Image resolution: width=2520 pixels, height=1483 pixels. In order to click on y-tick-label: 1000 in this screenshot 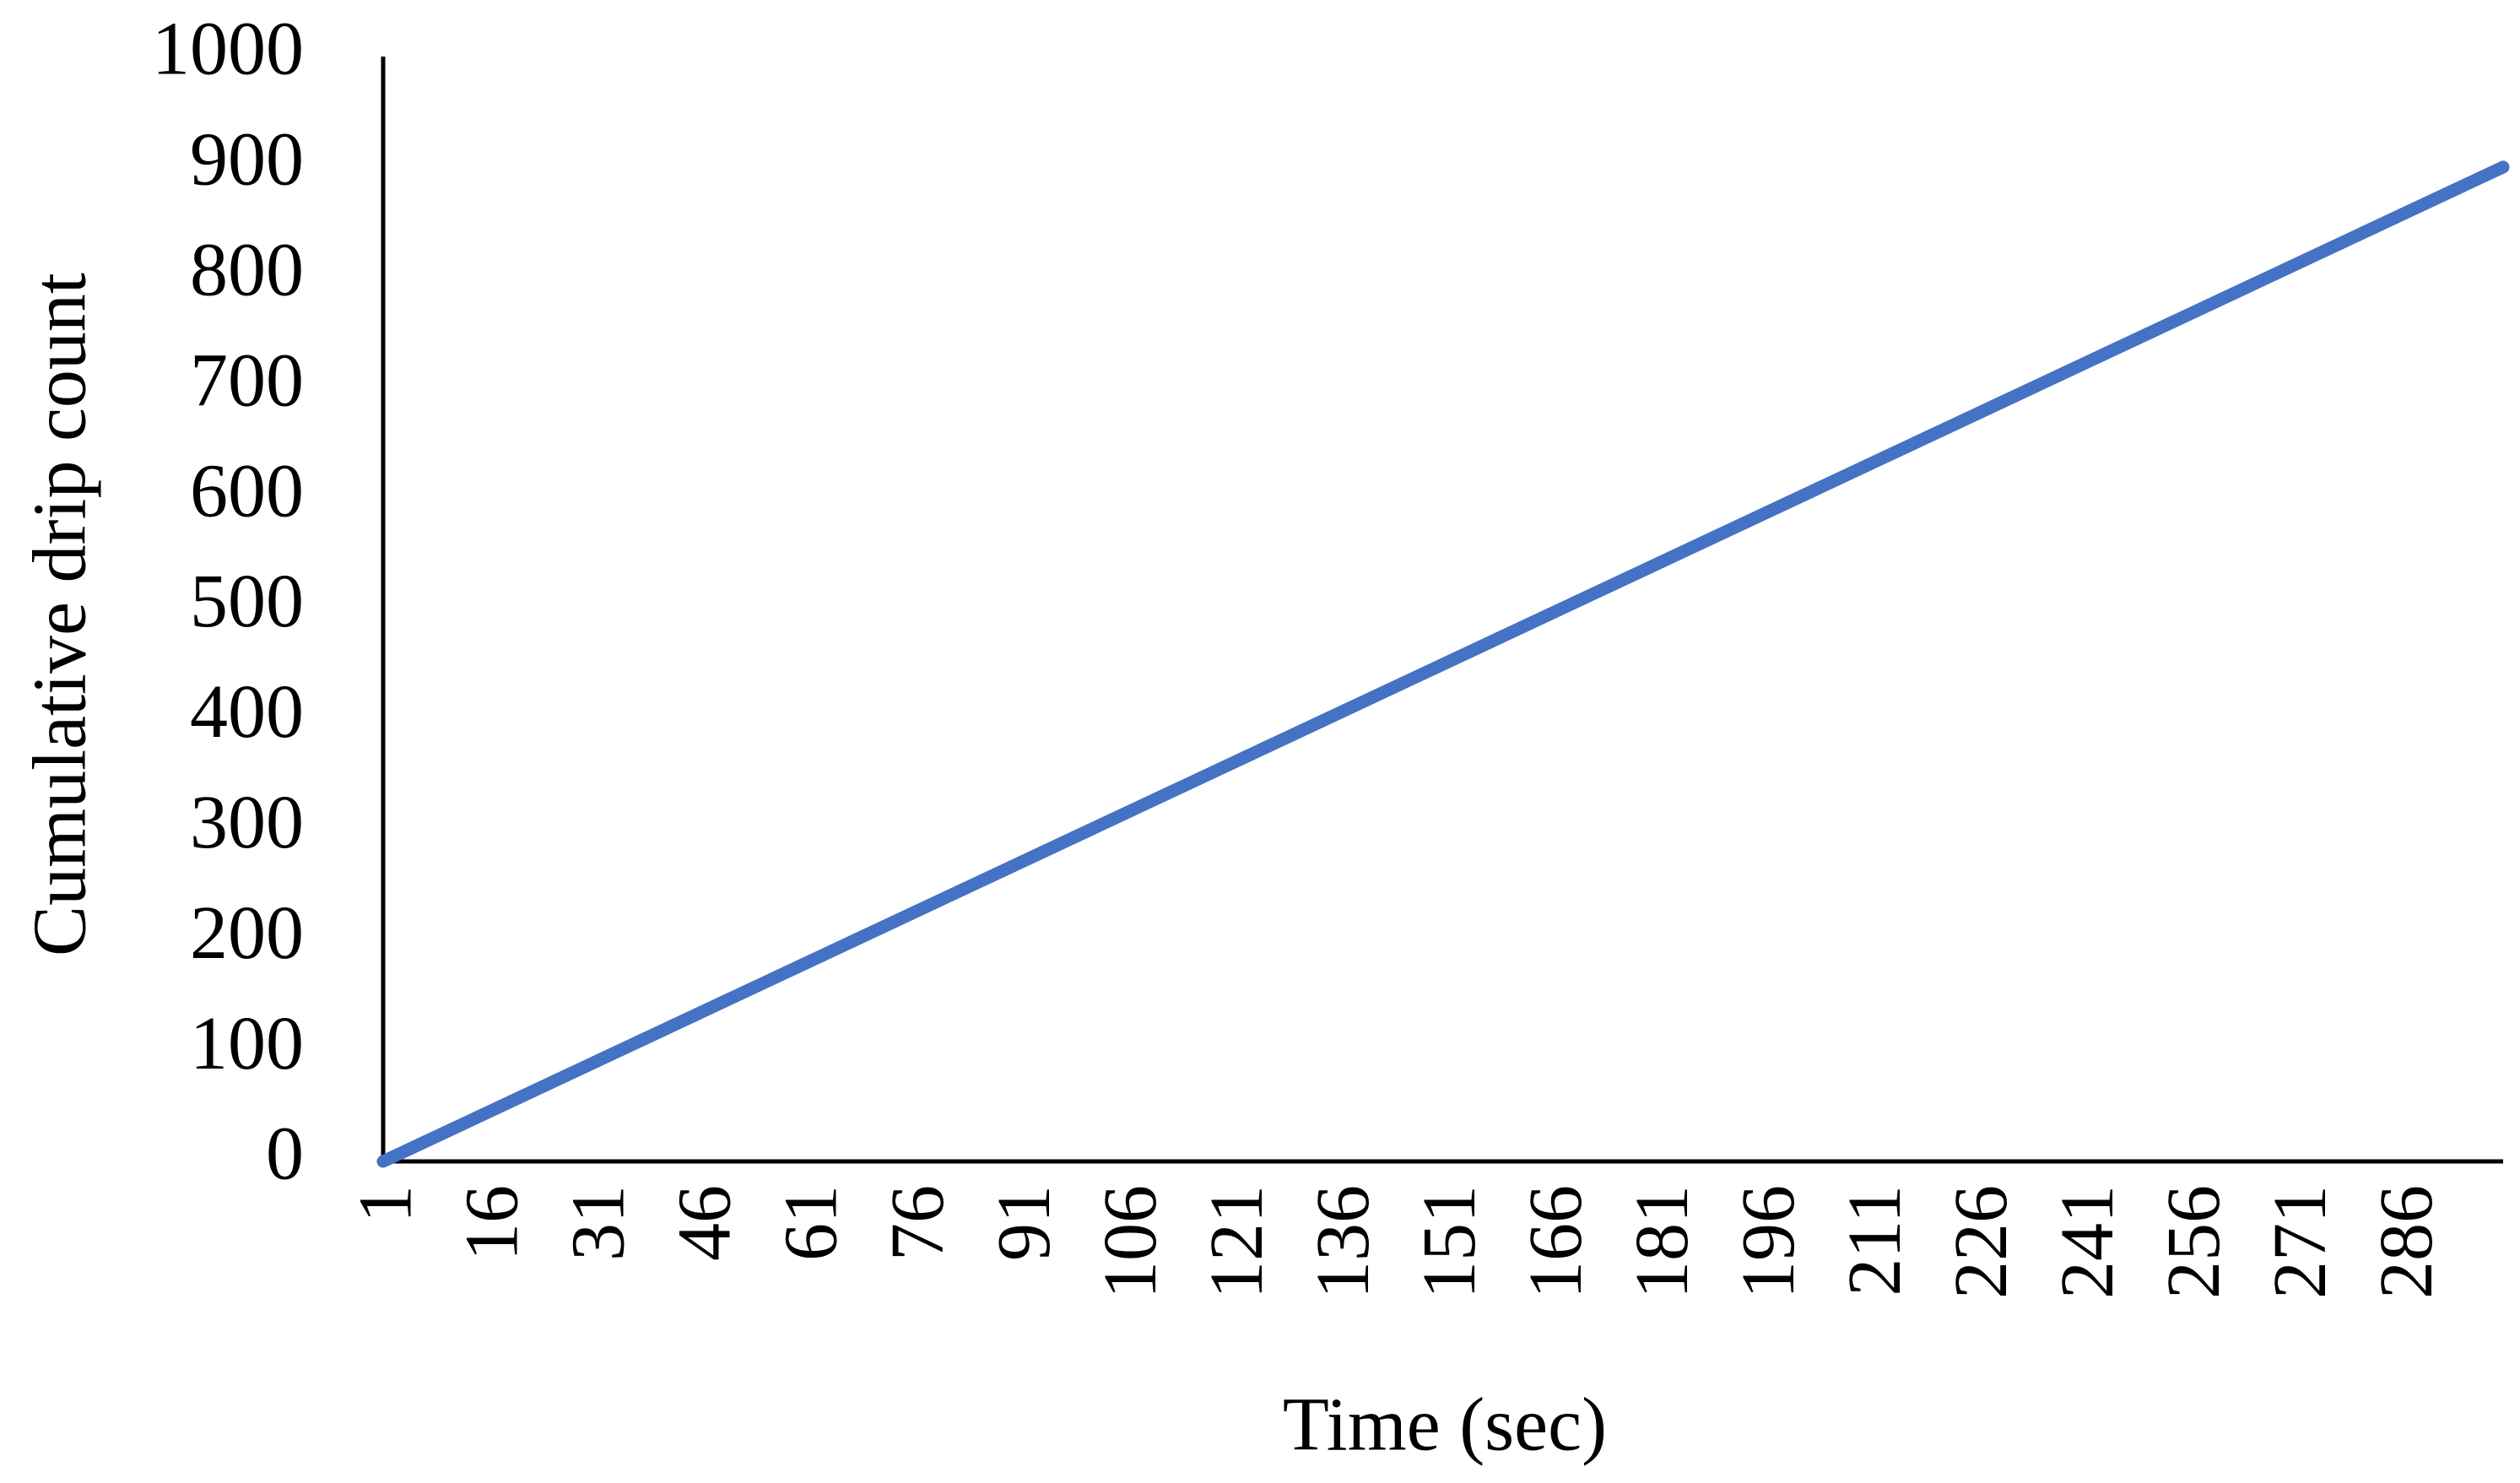, I will do `click(228, 49)`.